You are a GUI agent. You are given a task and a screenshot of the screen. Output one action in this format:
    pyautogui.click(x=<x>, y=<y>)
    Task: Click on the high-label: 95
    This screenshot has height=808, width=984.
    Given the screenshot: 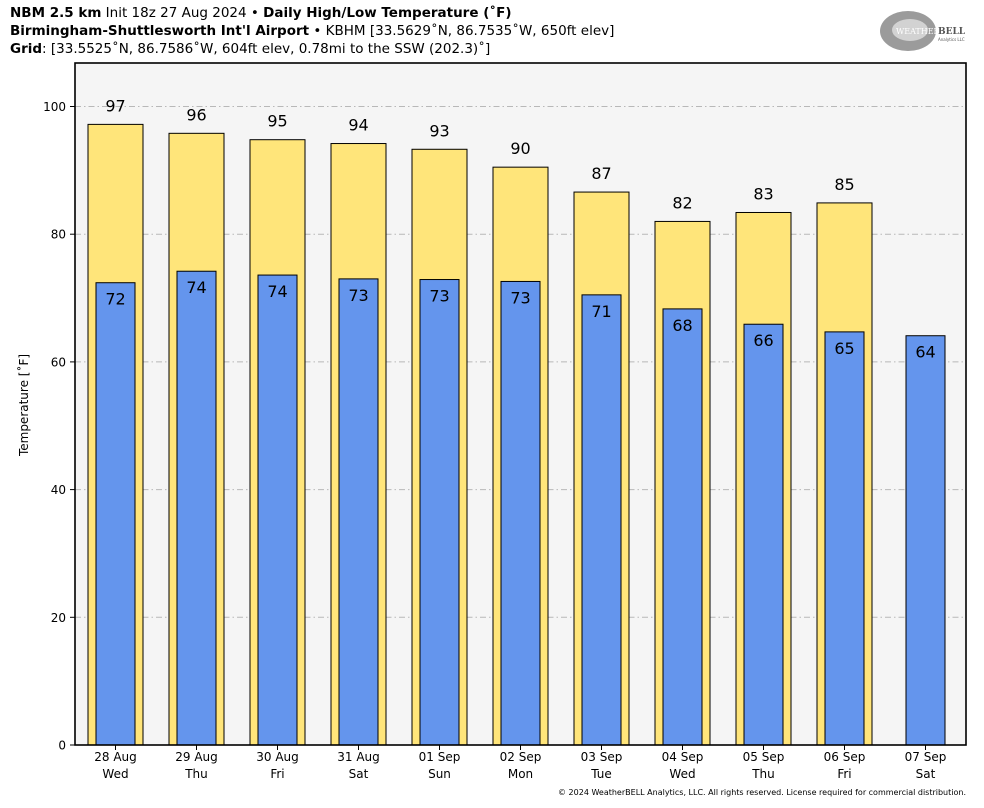 What is the action you would take?
    pyautogui.click(x=277, y=121)
    